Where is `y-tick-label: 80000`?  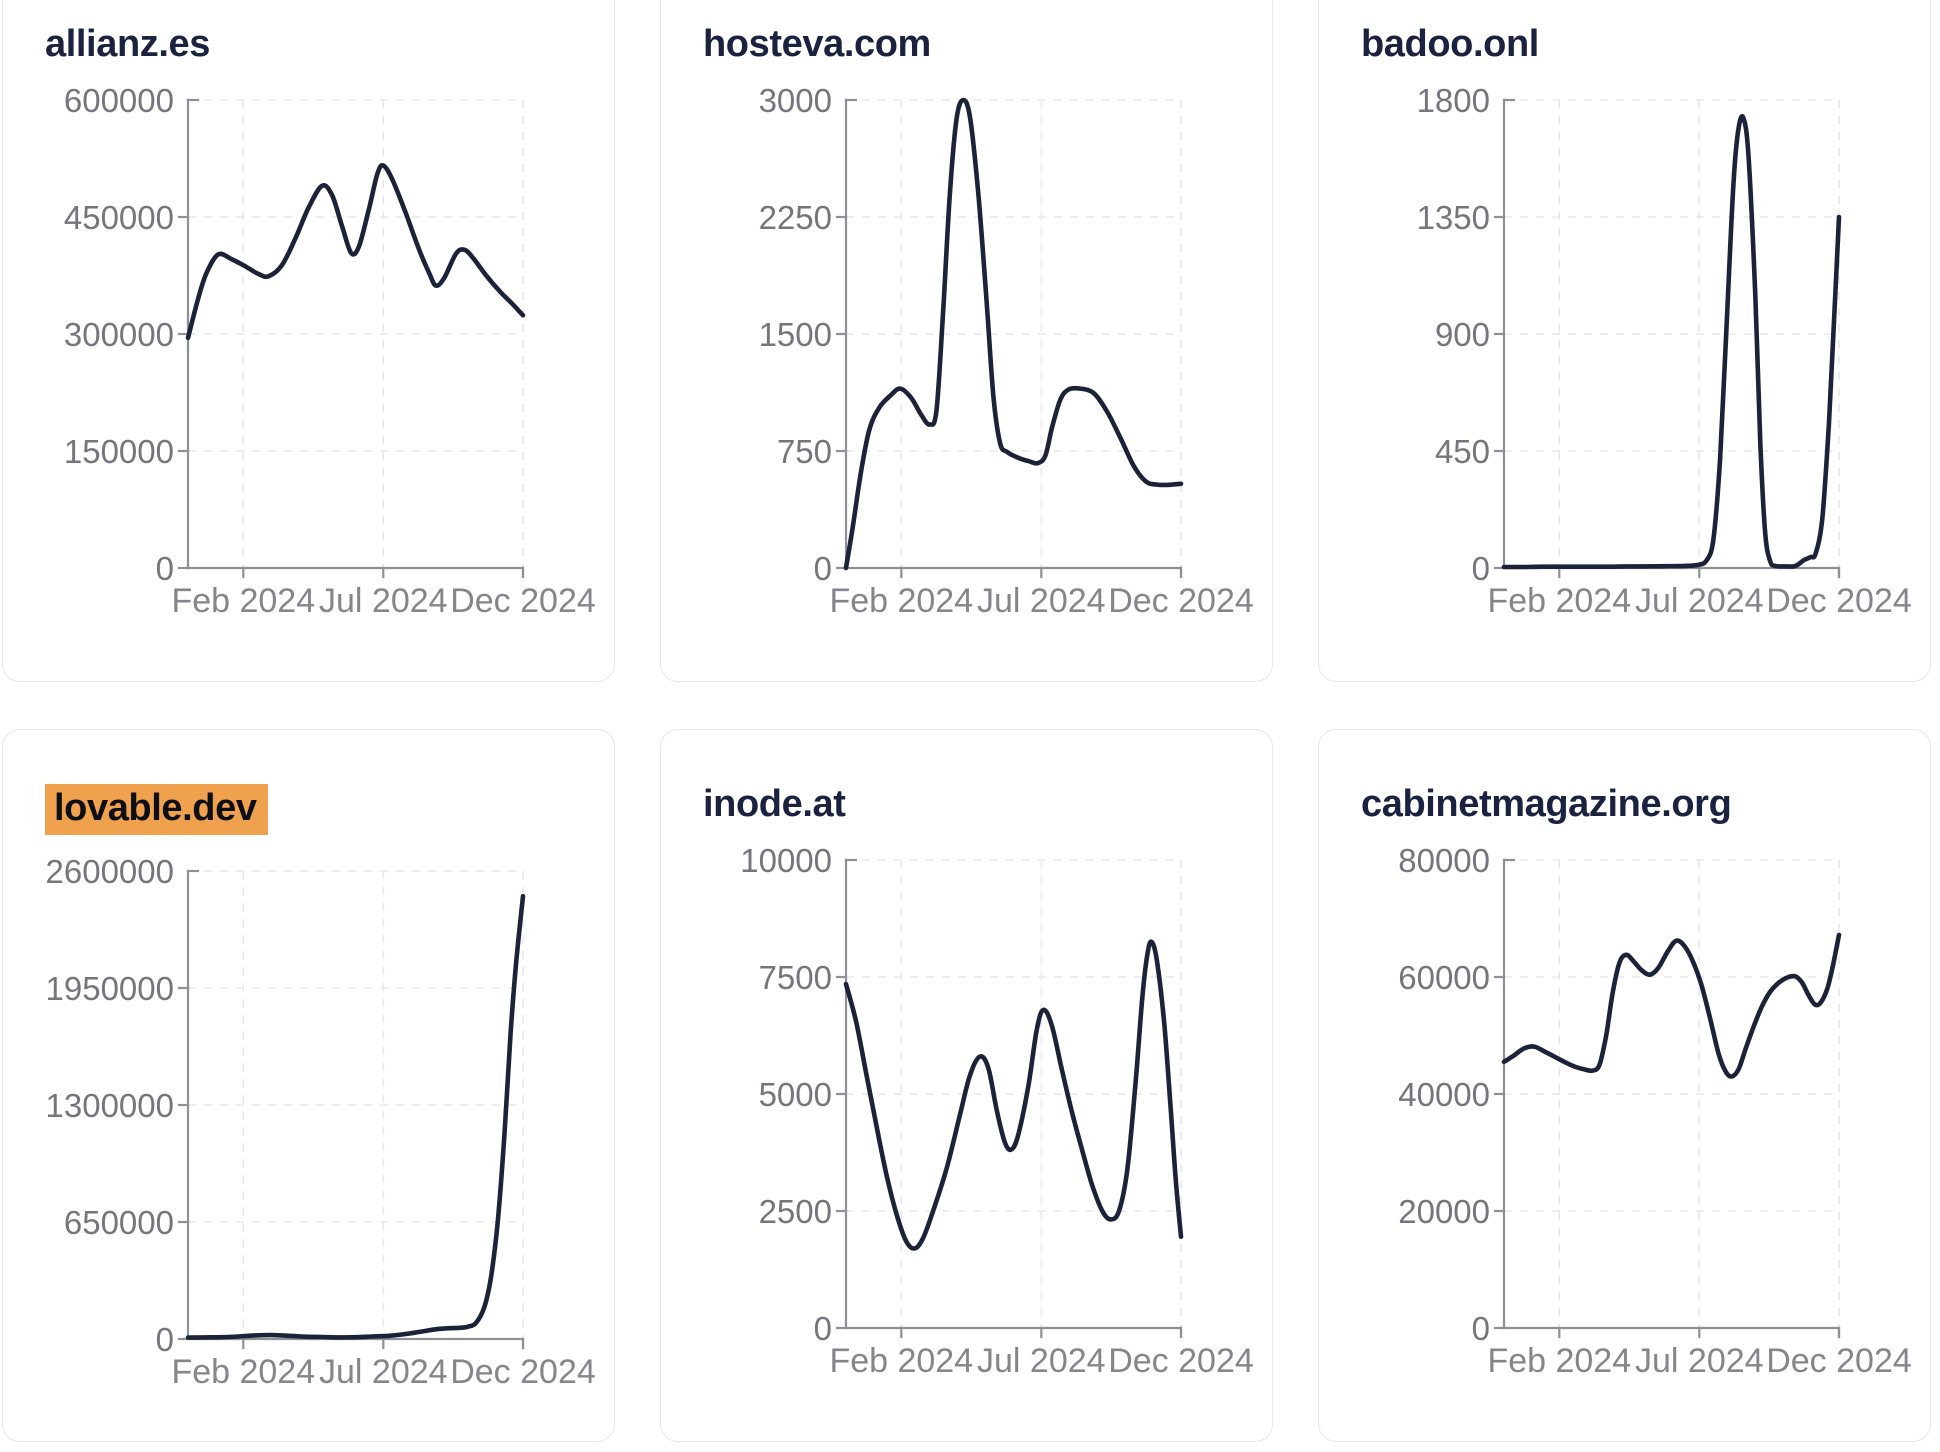 y-tick-label: 80000 is located at coordinates (1444, 860).